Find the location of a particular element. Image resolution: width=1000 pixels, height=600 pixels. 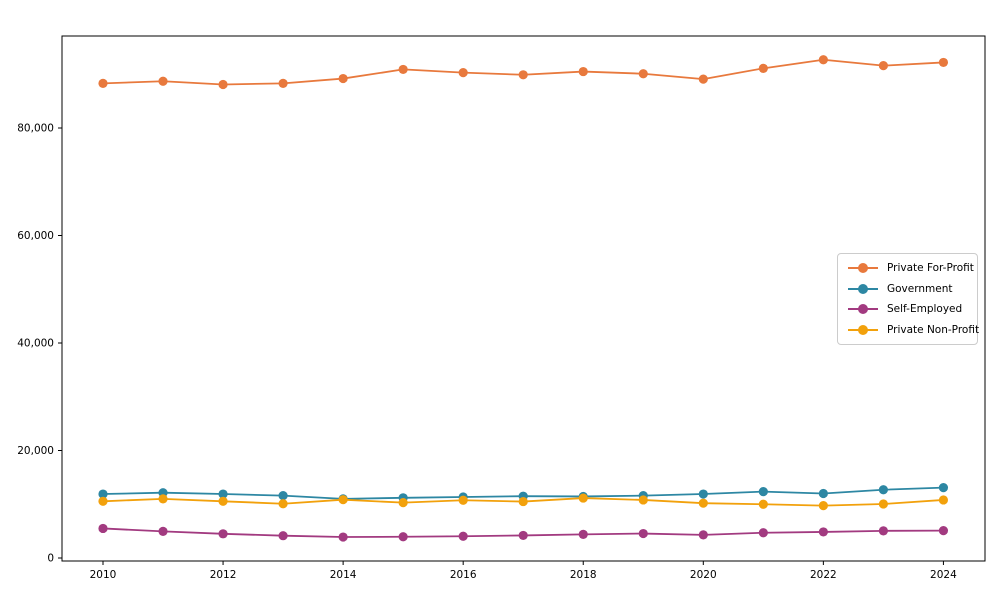

x-tick-label: 2012 is located at coordinates (223, 575).